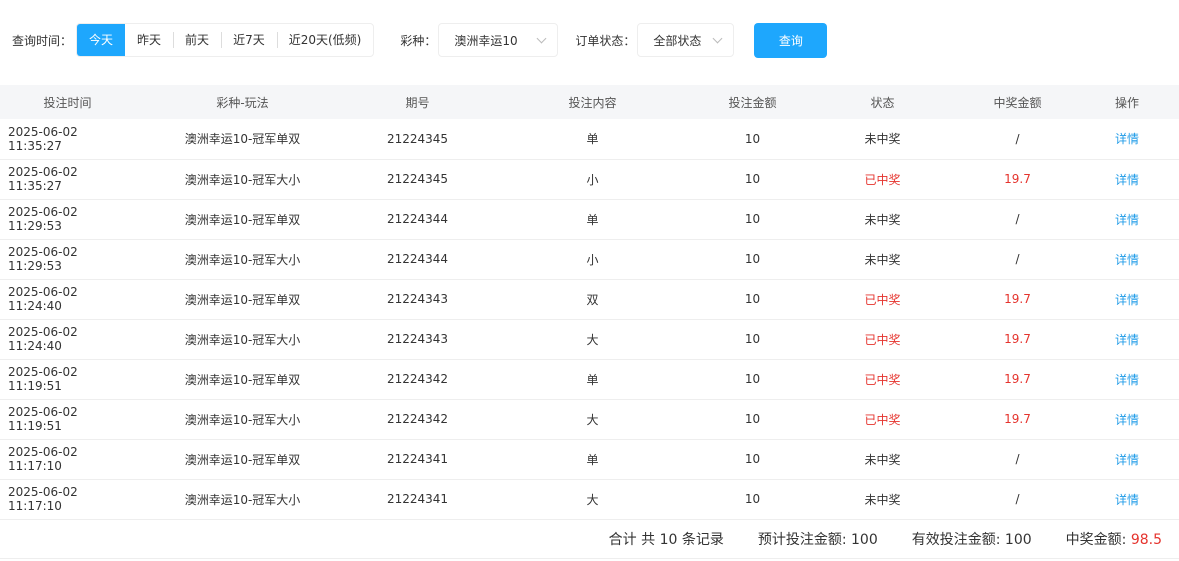  What do you see at coordinates (67, 102) in the screenshot?
I see `column-header: 投注时间` at bounding box center [67, 102].